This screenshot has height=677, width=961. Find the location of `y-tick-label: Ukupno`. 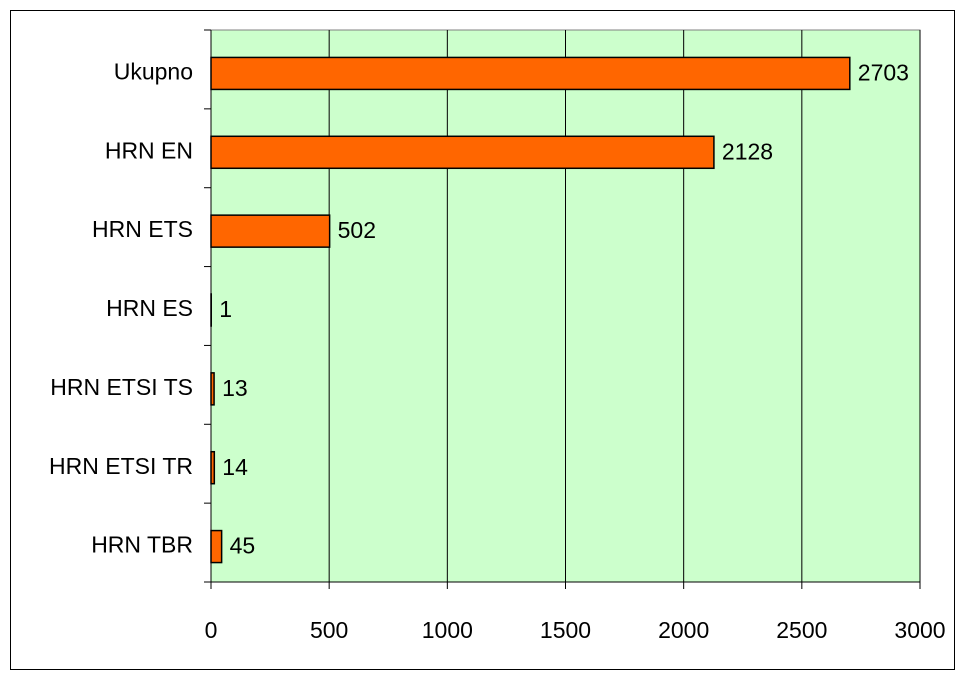

y-tick-label: Ukupno is located at coordinates (153, 72).